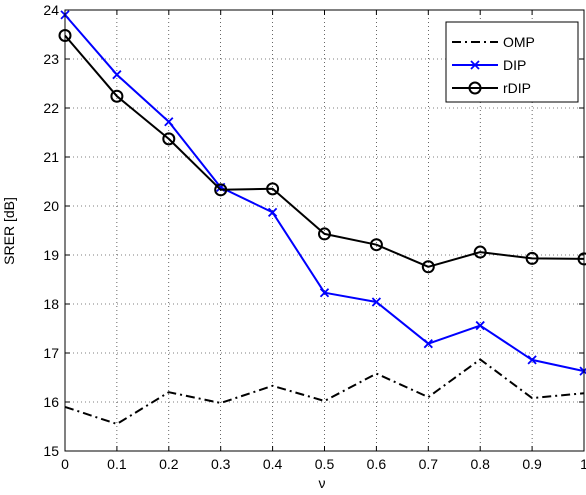  Describe the element at coordinates (65, 464) in the screenshot. I see `x-tick-label: 0` at that location.